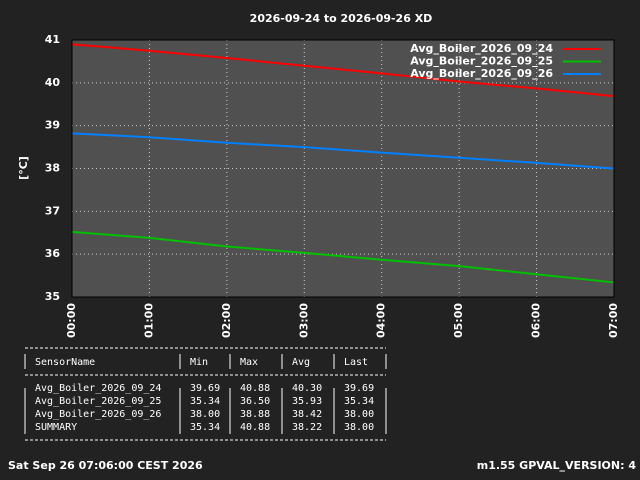  Describe the element at coordinates (481, 61) in the screenshot. I see `legend-label: Avg_Boiler_2026_09_25` at that location.